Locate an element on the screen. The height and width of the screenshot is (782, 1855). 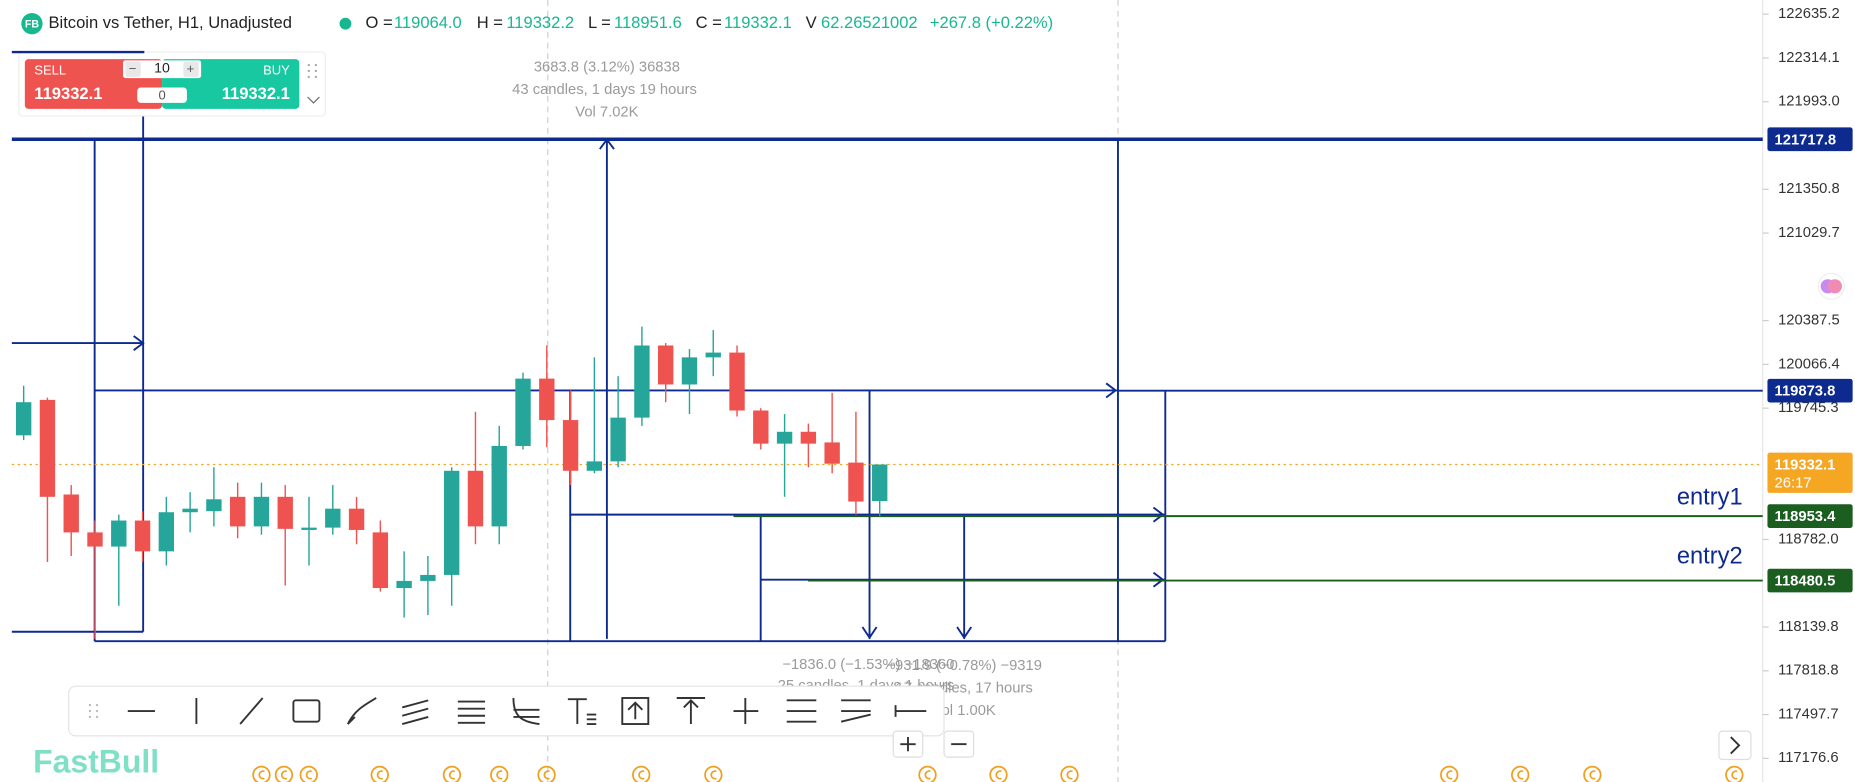
measure-text: Vol 7.02K is located at coordinates (606, 112).